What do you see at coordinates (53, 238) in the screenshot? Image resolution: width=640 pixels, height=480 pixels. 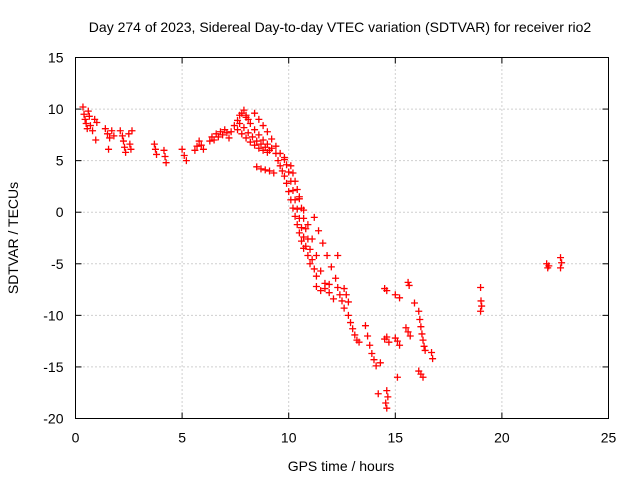 I see `y-tick-labels: -20 -15 -10 -5 0 5 10 15` at bounding box center [53, 238].